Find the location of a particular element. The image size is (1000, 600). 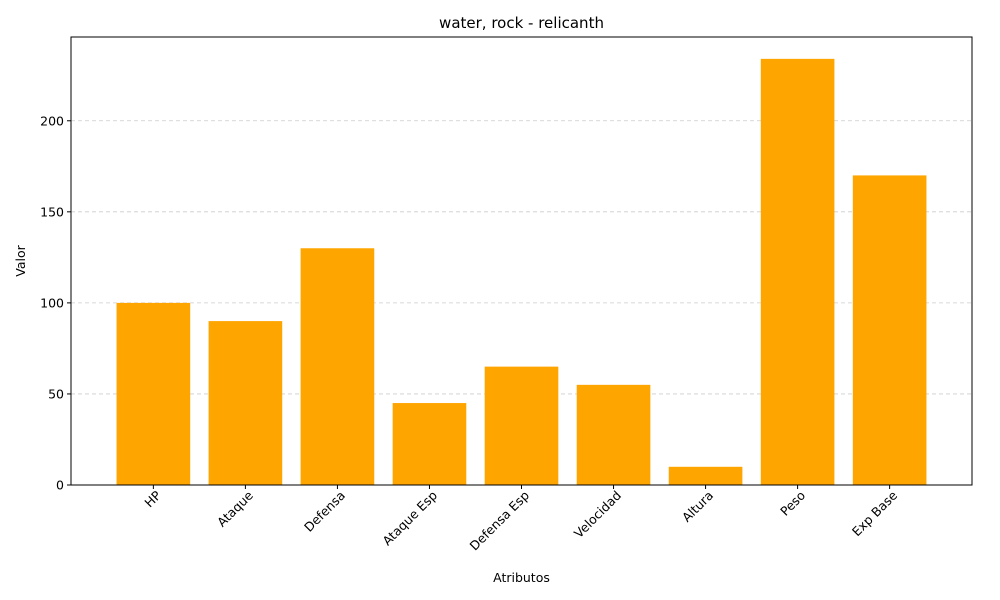

x-tick-label: Altura is located at coordinates (697, 506).